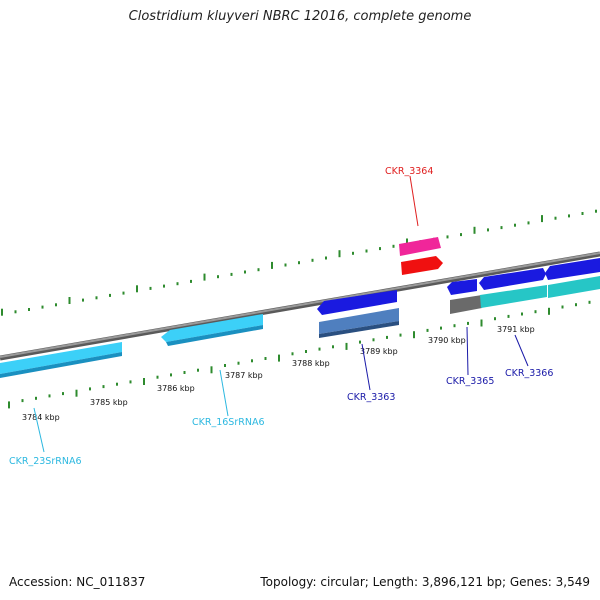  I want to click on scale-label-3789: 3789 kbp, so click(379, 351).